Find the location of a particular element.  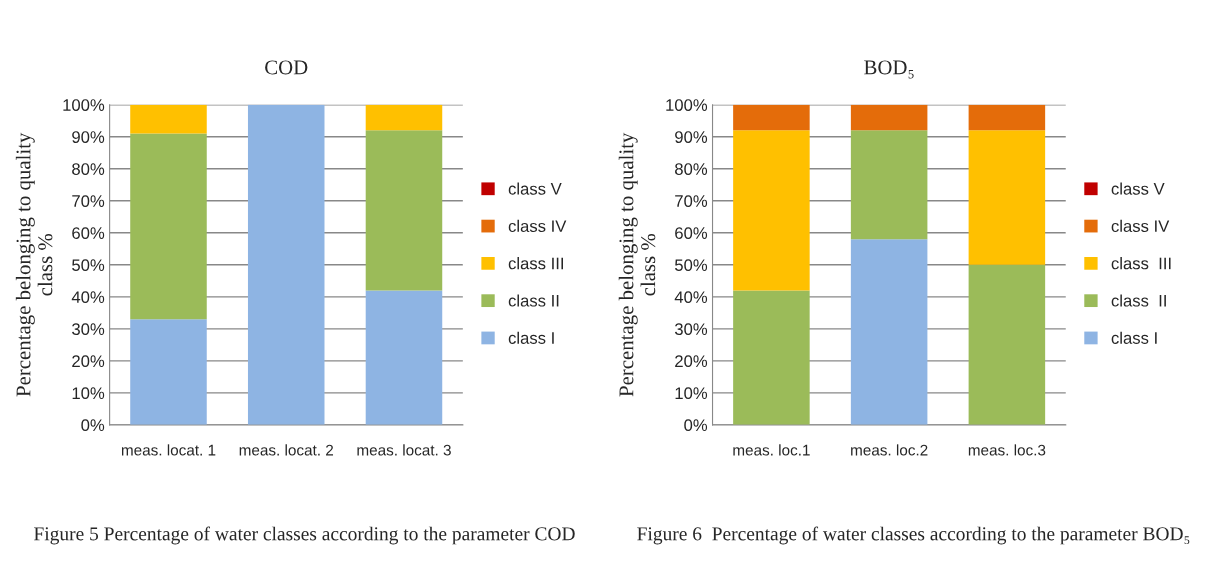

x-tick-label: meas. loc.3 is located at coordinates (1007, 450).